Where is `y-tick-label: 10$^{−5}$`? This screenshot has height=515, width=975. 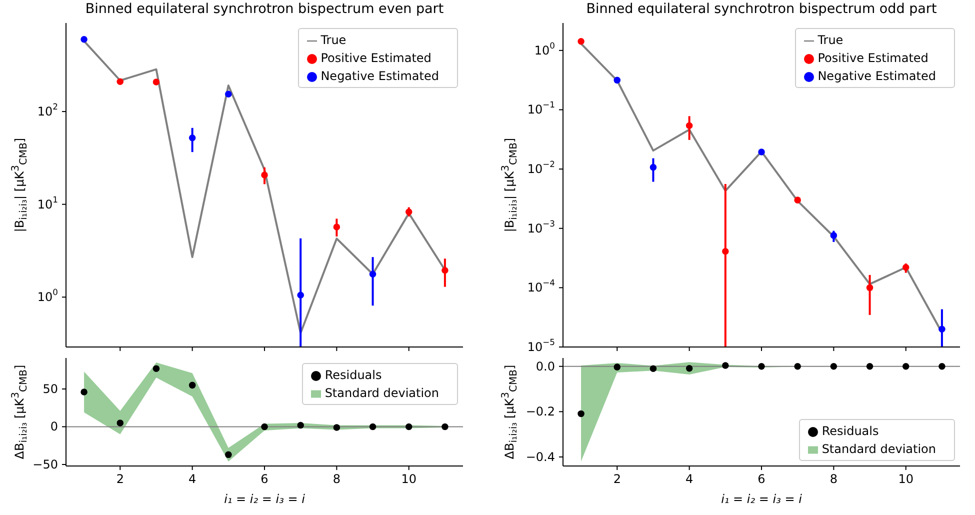
y-tick-label: 10$^{−5}$ is located at coordinates (541, 345).